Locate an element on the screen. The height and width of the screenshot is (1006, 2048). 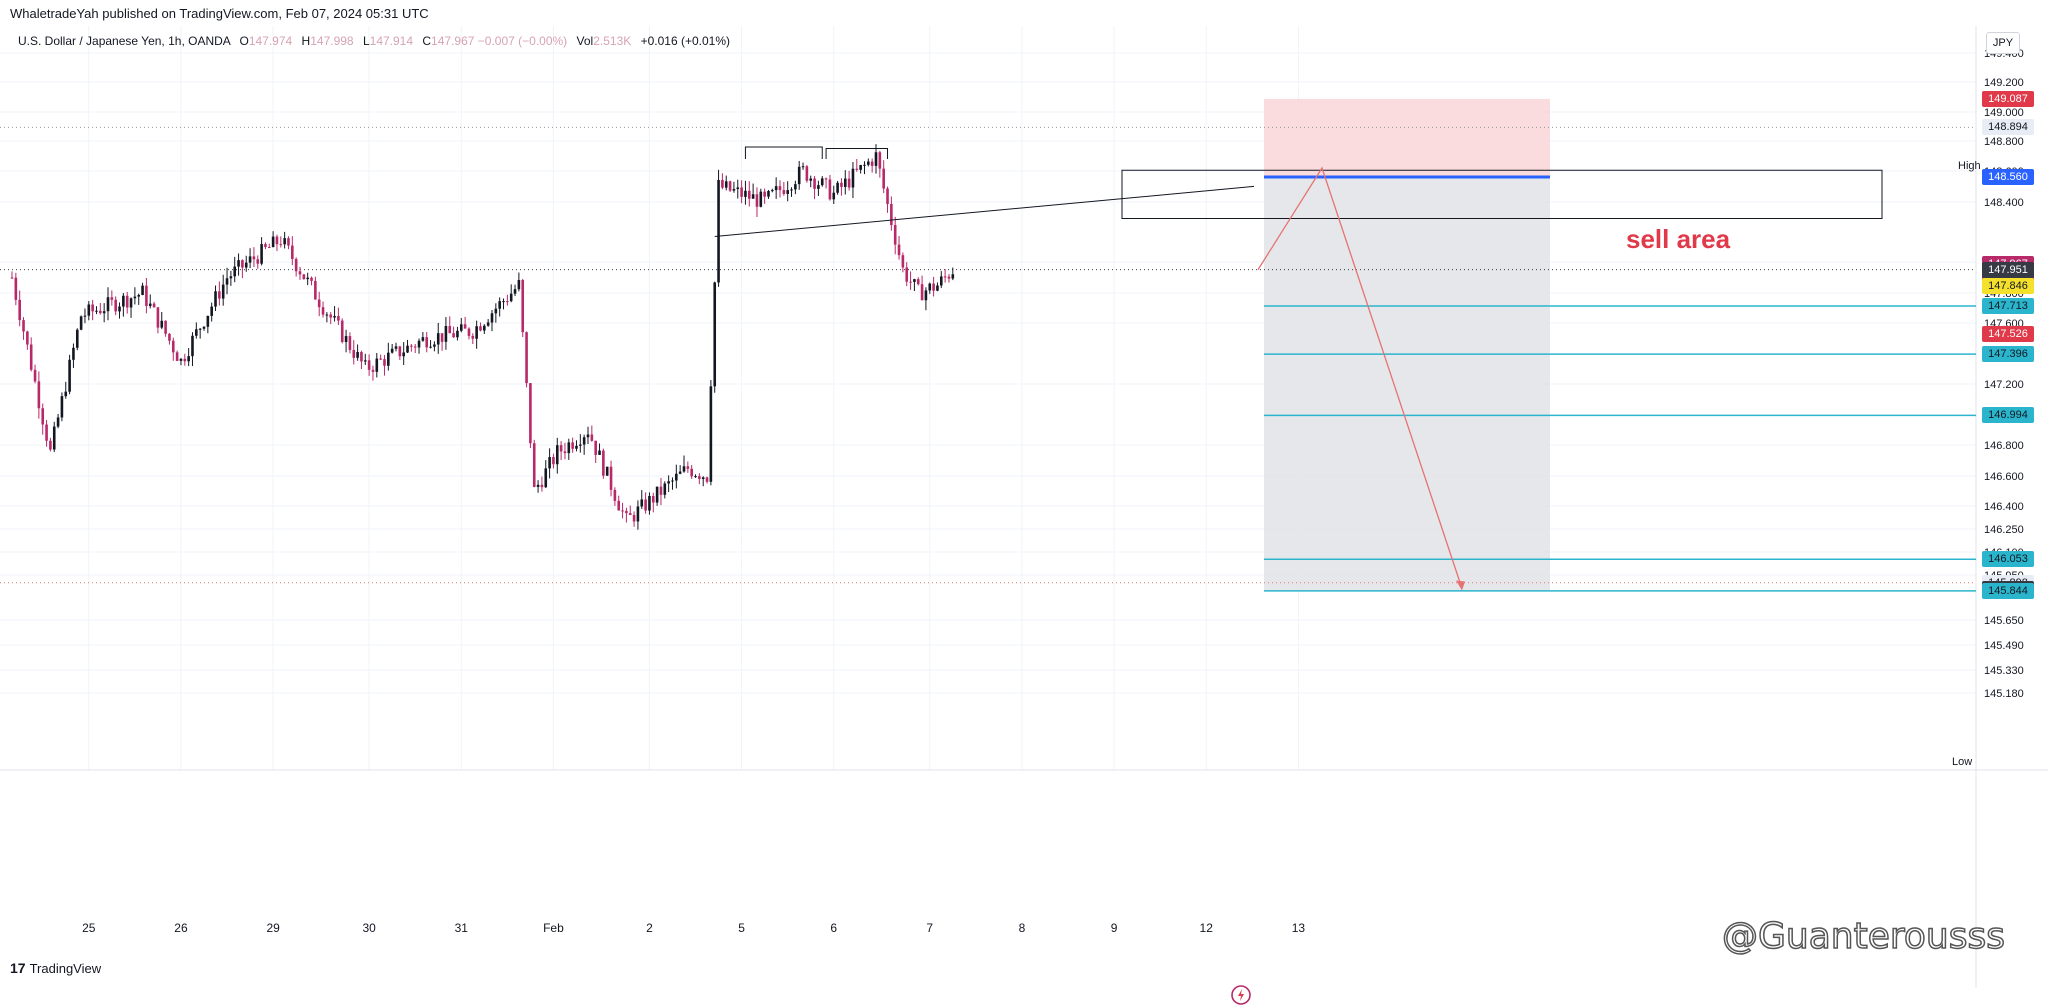
high-value: 147.998 is located at coordinates (332, 41).